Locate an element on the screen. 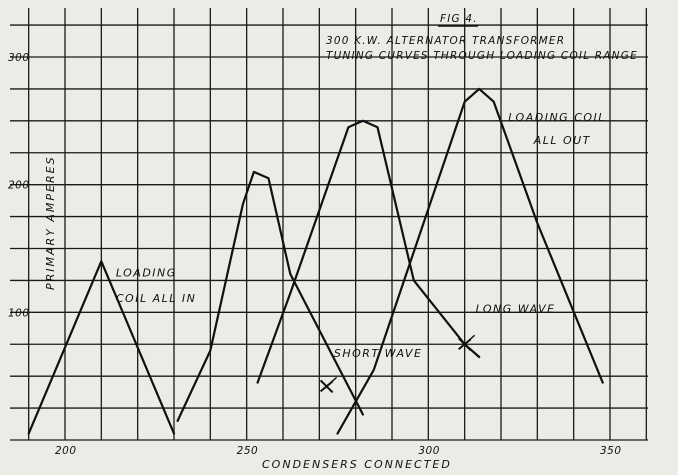  annotation-label: COIL ALL IN is located at coordinates (156, 298).